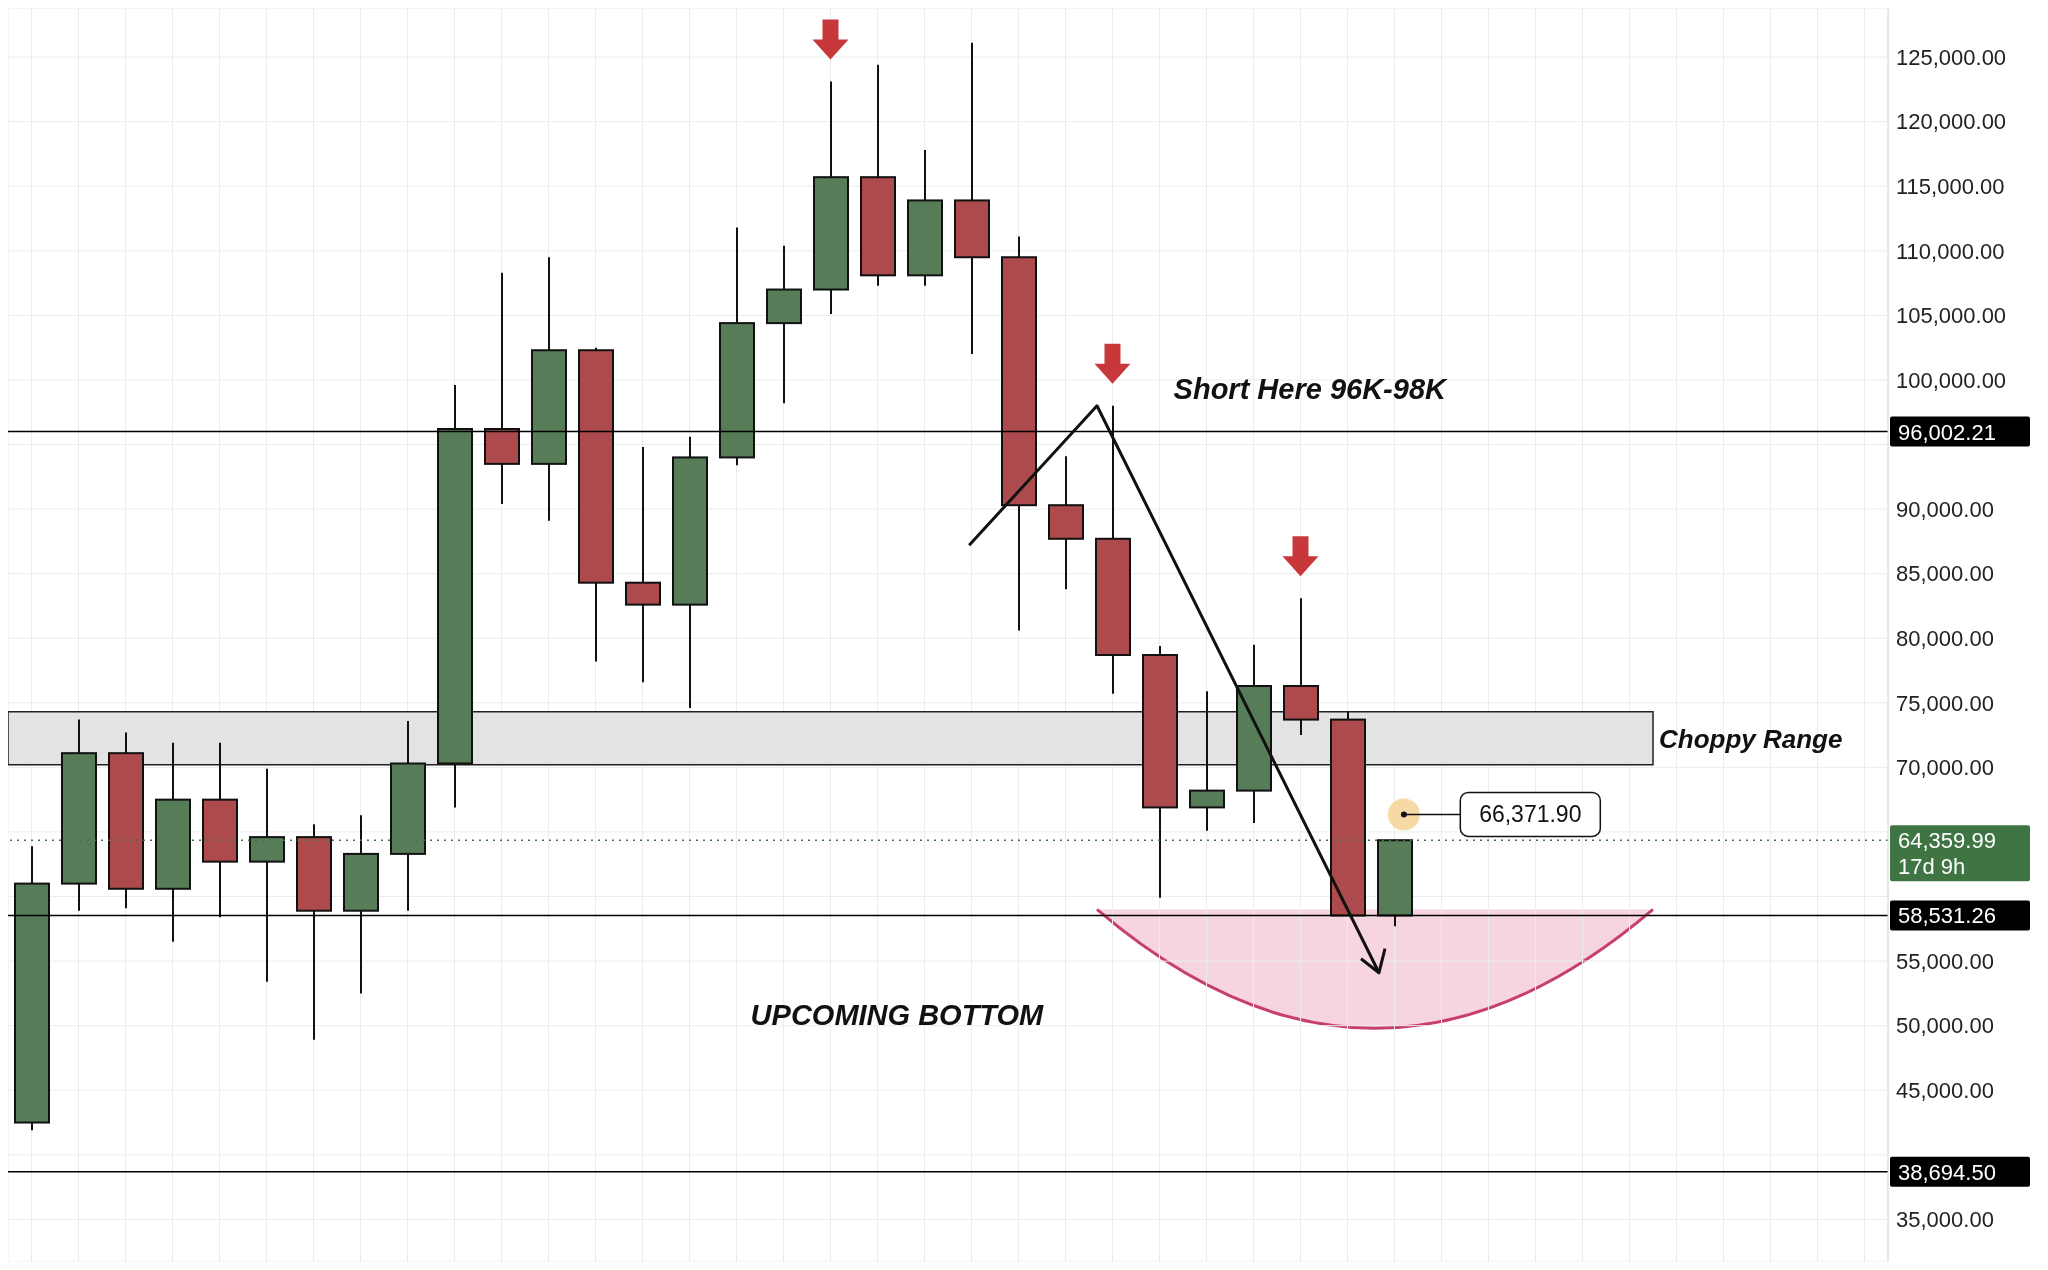  I want to click on y-tick-label: 55,000.00, so click(1945, 961).